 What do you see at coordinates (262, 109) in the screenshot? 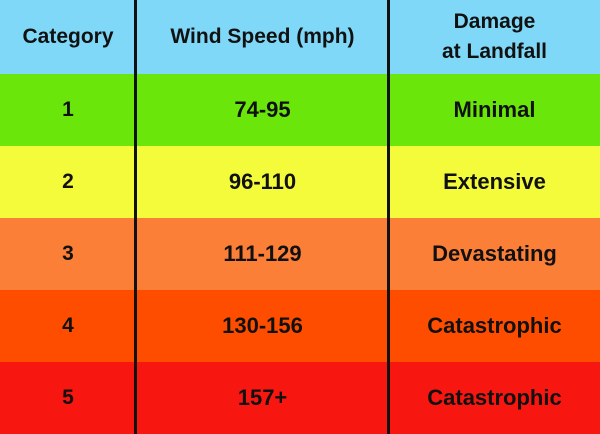
I see `wind-speed-cell: 74-95` at bounding box center [262, 109].